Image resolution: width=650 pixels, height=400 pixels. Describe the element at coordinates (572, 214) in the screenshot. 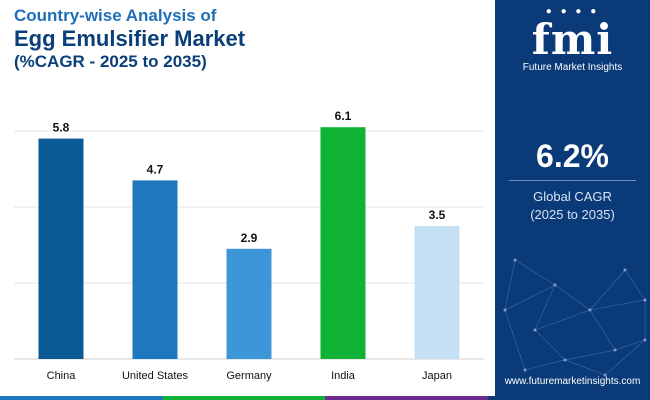

I see `kpi-label-line-2: (2025 to 2035)` at that location.